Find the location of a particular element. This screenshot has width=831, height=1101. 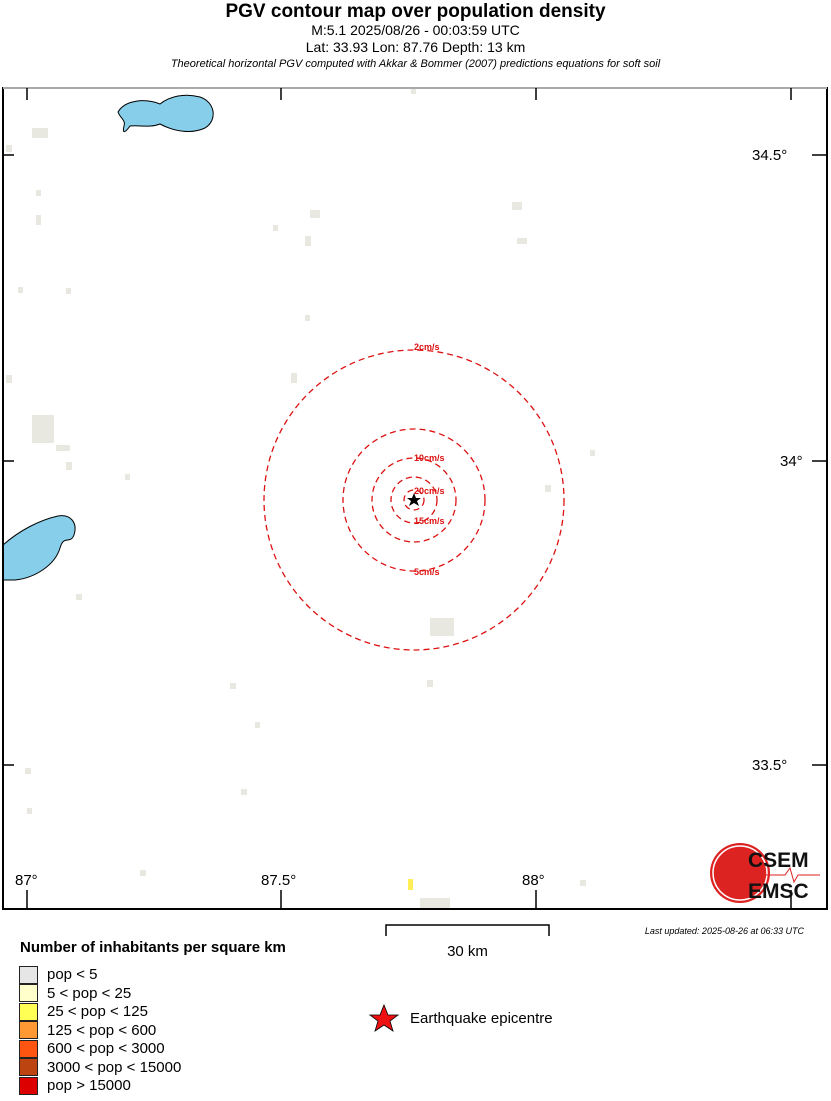

contour-20cm is located at coordinates (414, 500).